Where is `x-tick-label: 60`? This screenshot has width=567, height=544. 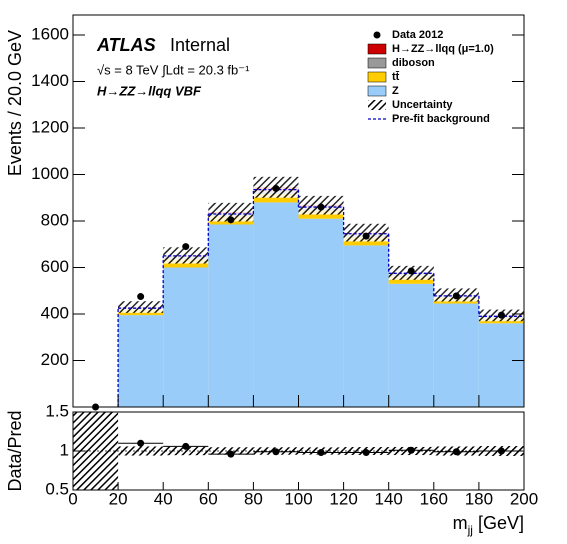
x-tick-label: 60 is located at coordinates (208, 498).